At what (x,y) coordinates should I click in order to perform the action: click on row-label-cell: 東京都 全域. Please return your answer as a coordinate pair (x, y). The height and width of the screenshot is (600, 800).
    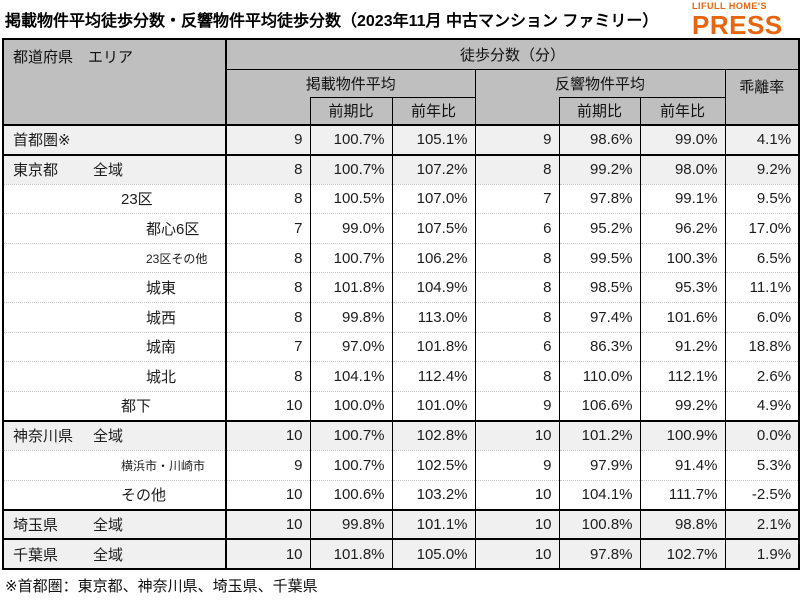
    Looking at the image, I should click on (114, 169).